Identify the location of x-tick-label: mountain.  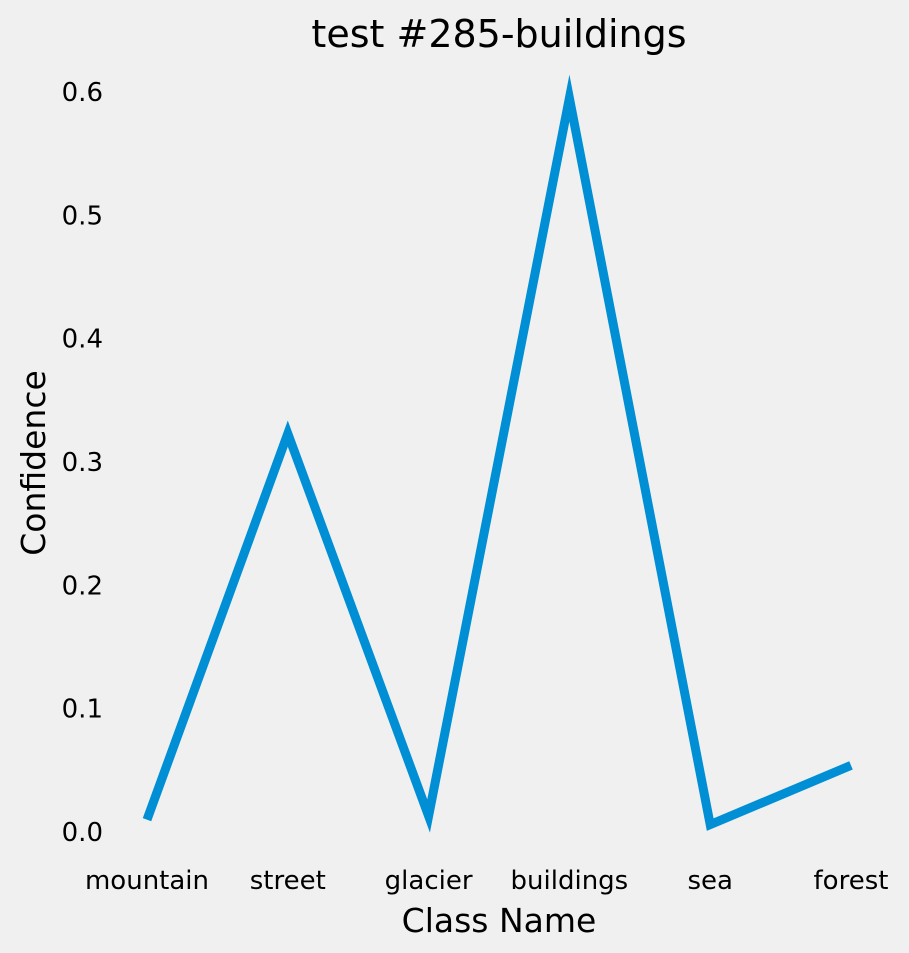
(147, 881).